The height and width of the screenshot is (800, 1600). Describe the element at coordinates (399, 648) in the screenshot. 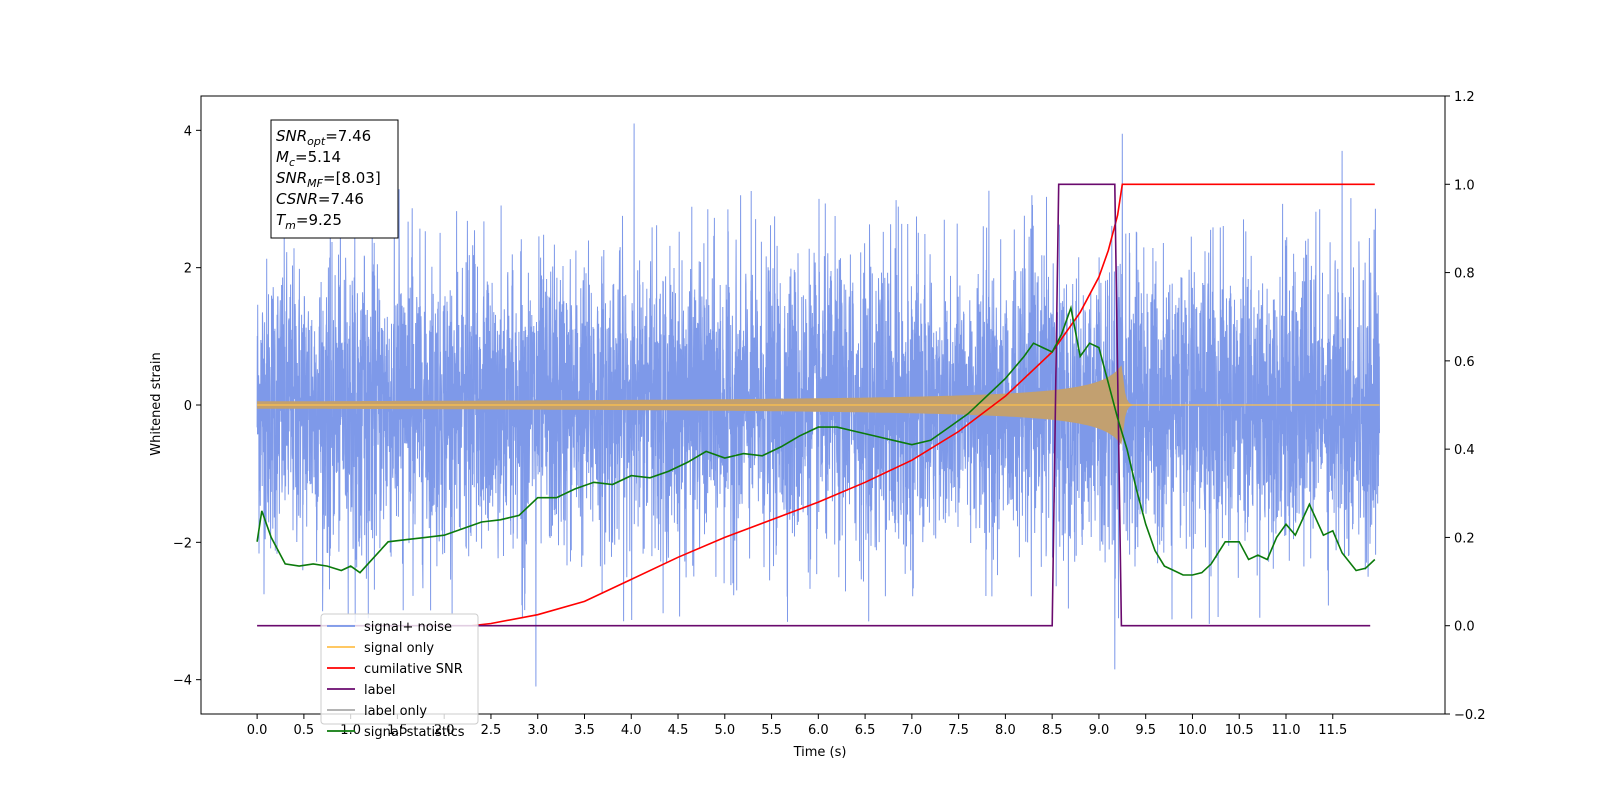

I see `legend-label: signal only` at that location.